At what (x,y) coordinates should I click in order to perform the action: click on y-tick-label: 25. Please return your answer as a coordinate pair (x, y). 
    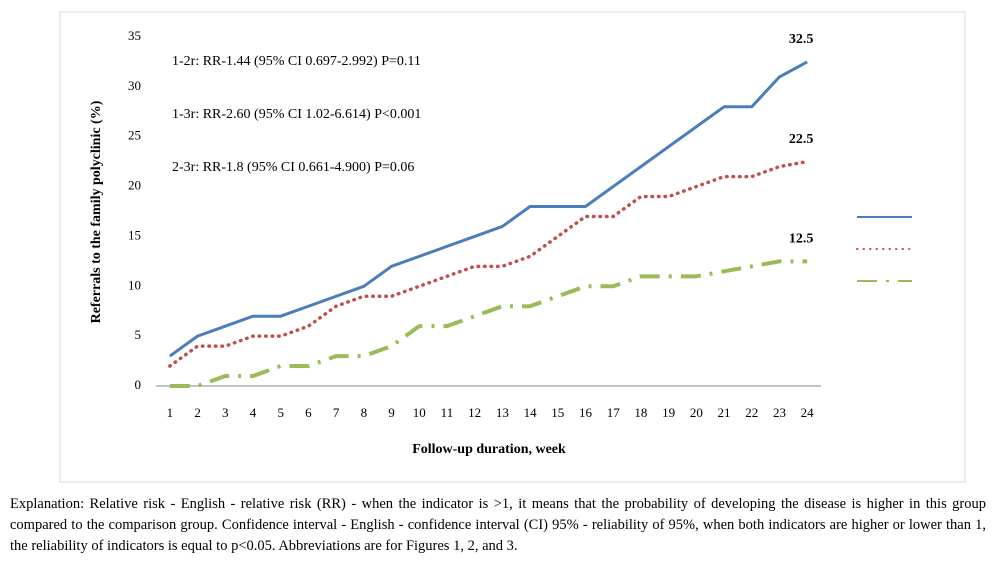
    Looking at the image, I should click on (134, 135).